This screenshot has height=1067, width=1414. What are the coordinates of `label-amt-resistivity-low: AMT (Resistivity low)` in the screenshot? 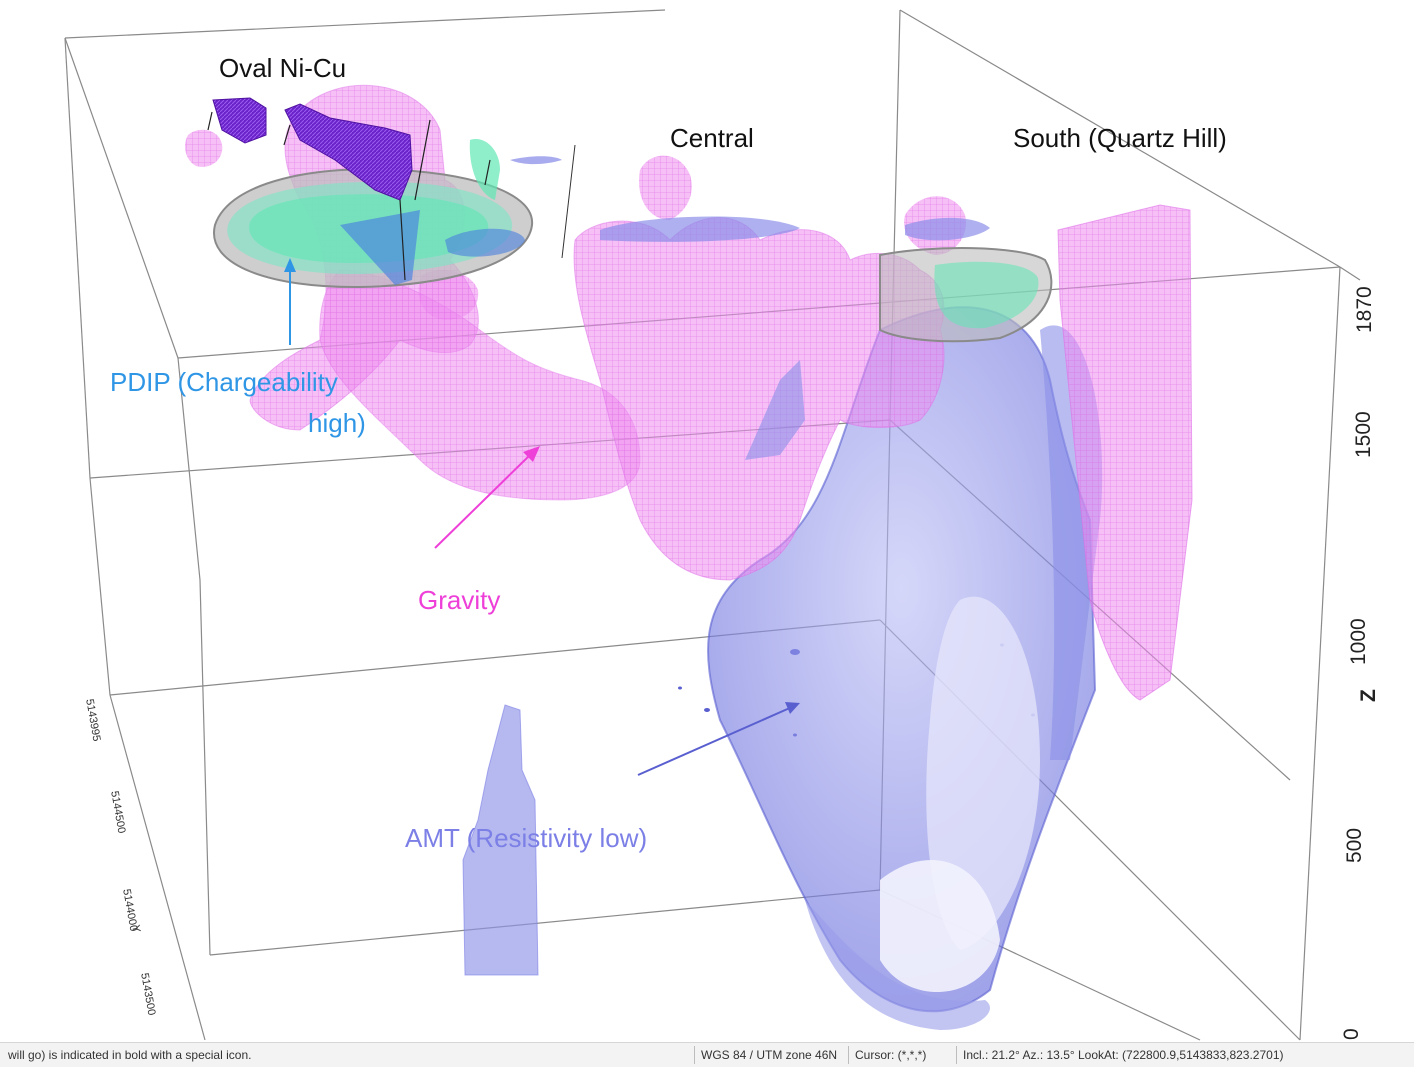 It's located at (526, 838).